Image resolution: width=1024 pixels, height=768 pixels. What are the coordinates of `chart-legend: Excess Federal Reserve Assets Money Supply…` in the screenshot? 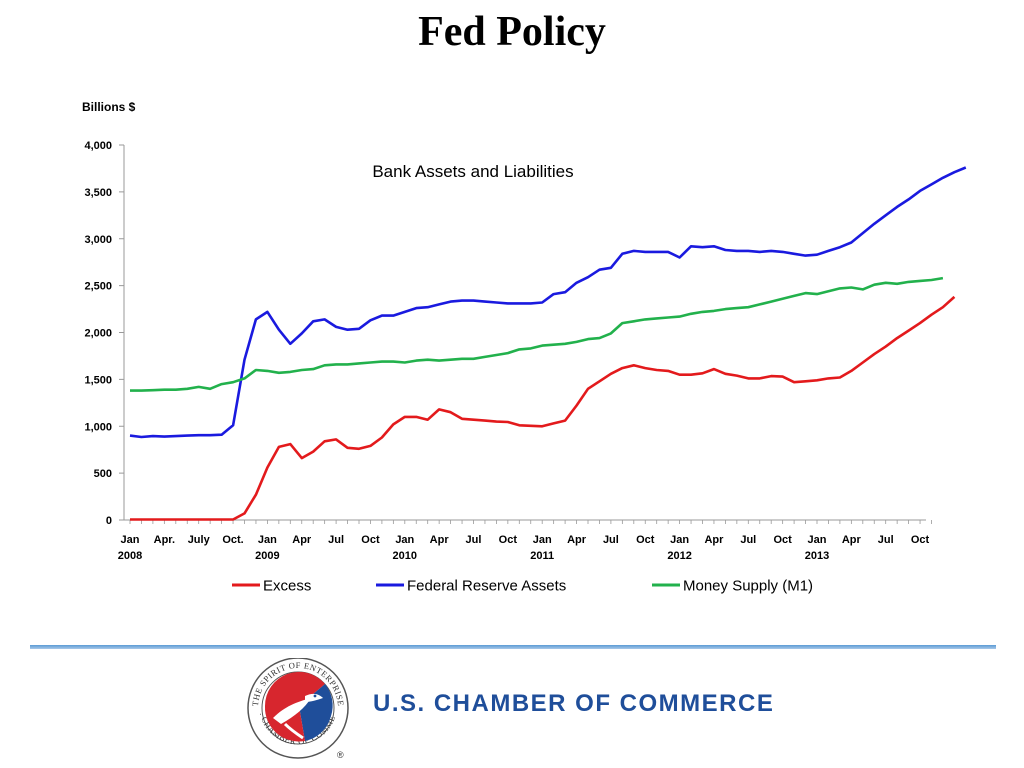 It's located at (522, 586).